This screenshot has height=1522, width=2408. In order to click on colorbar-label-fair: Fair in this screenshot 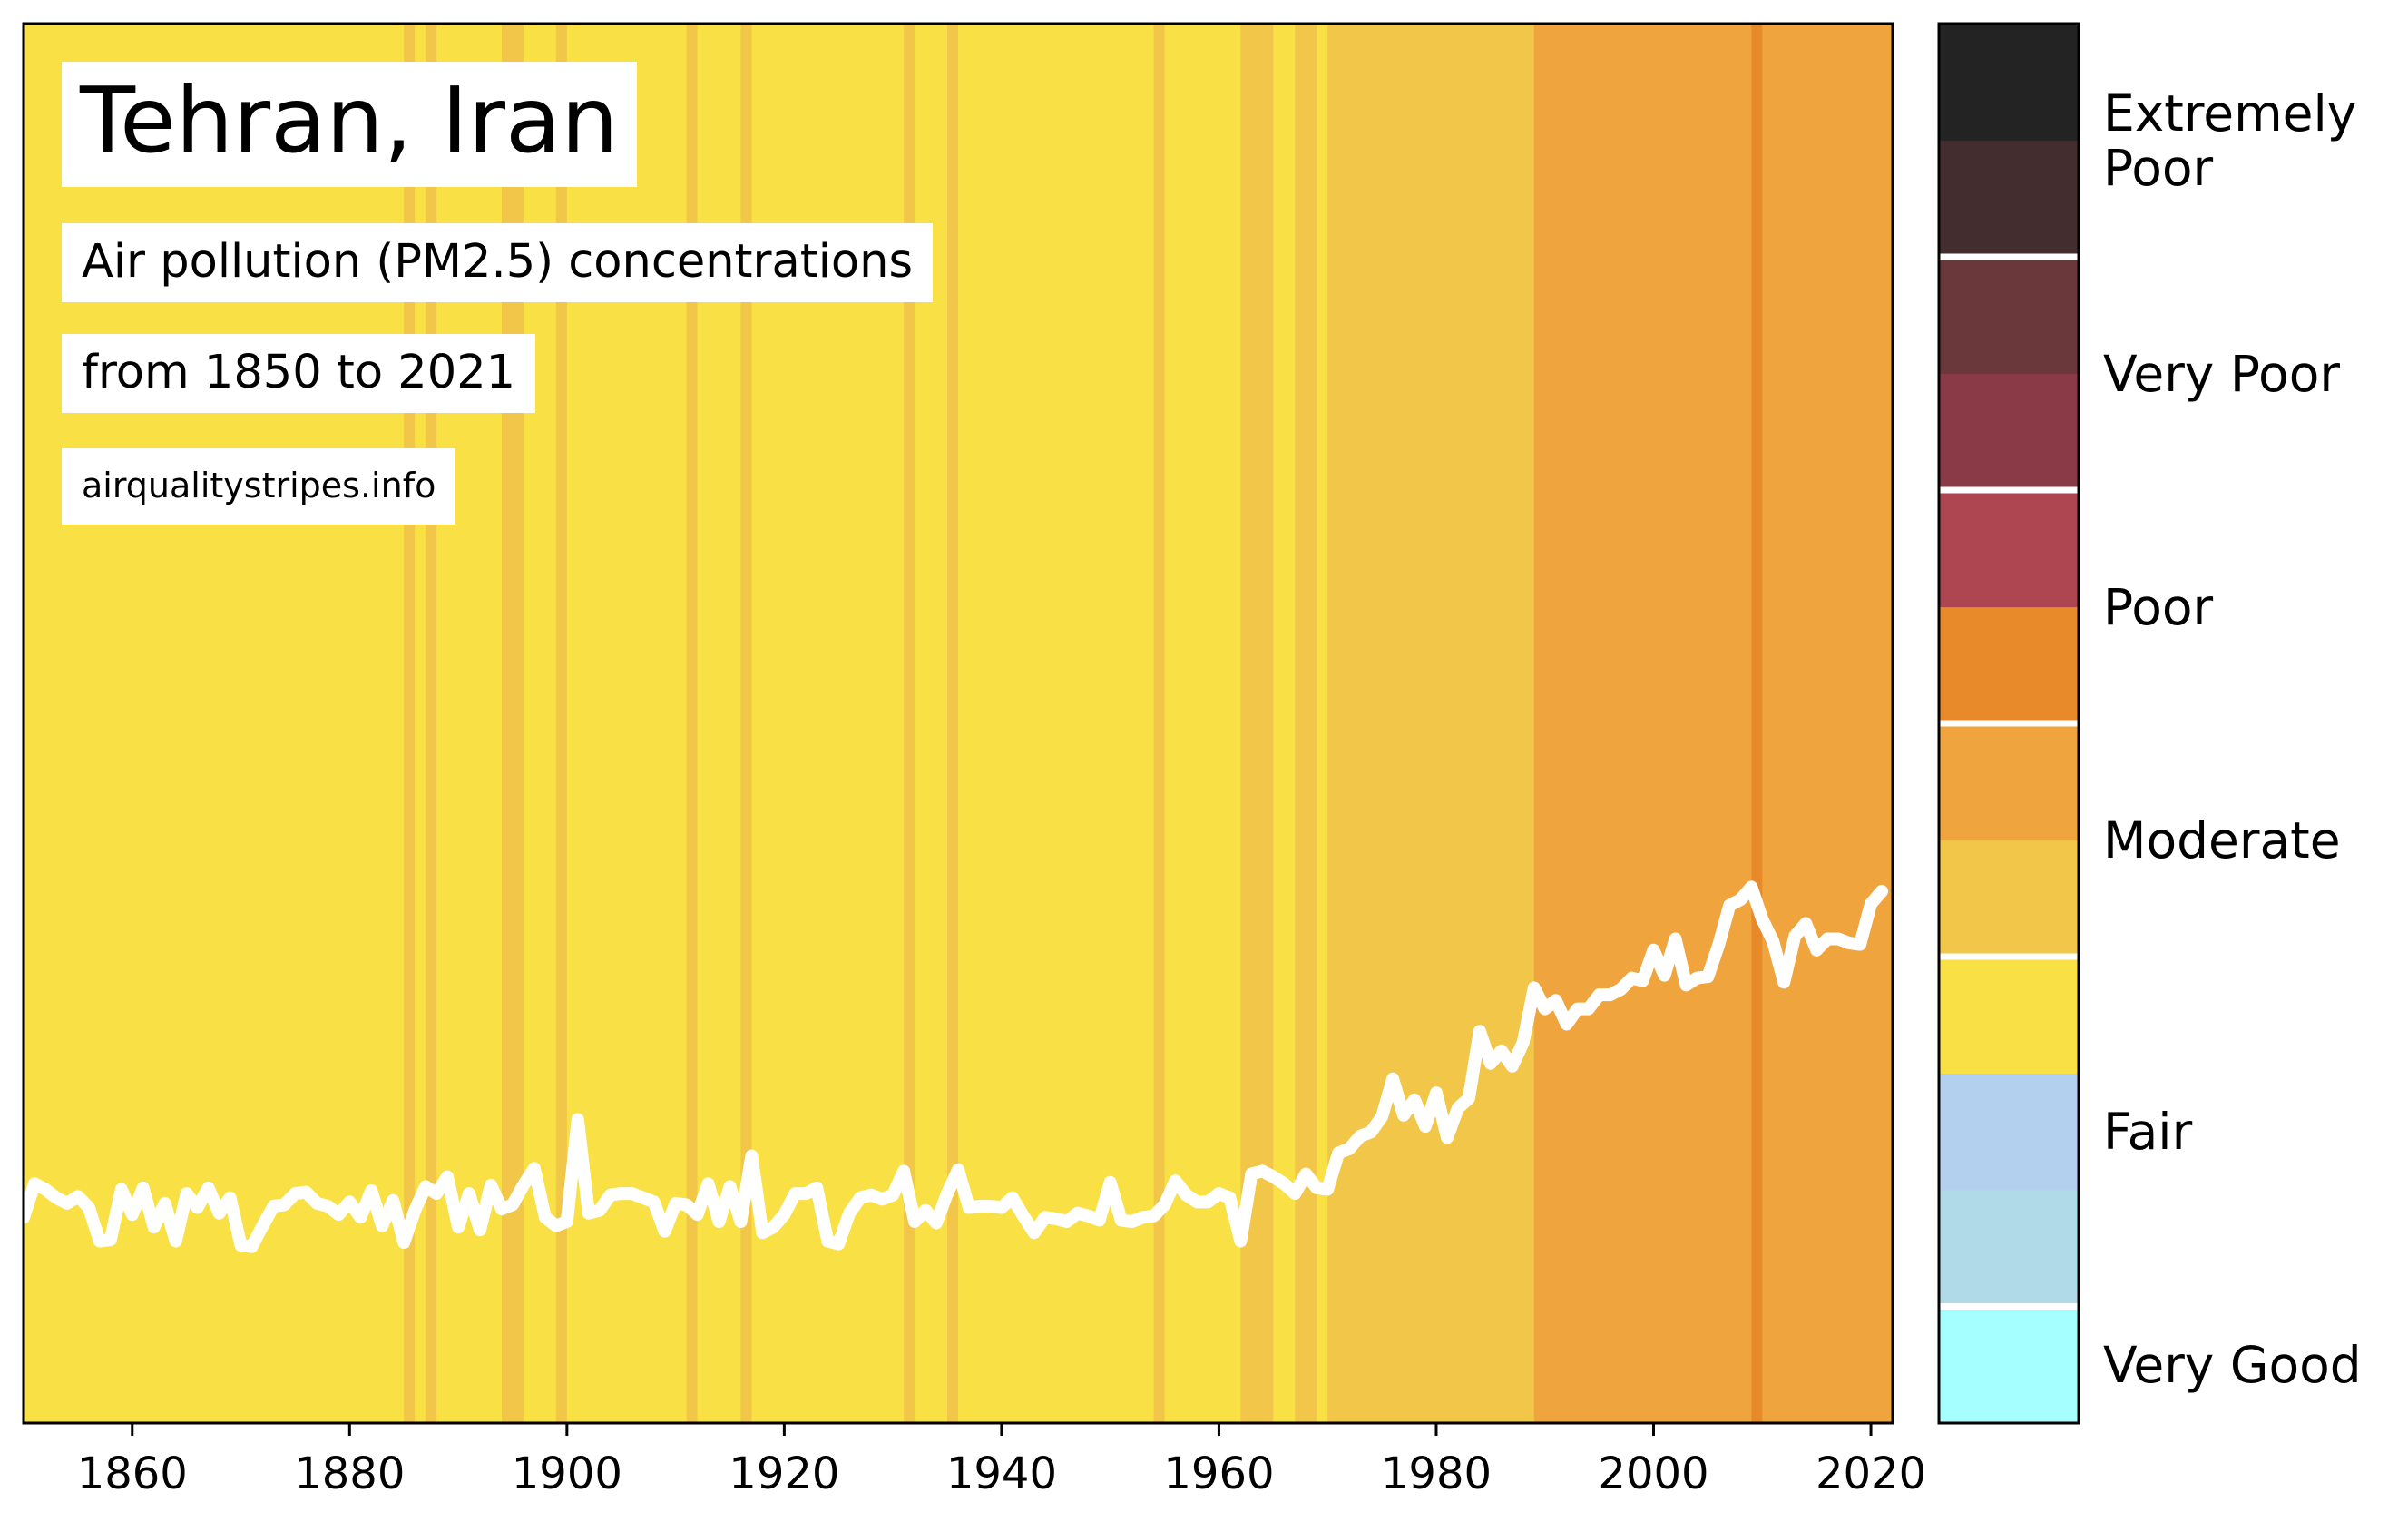, I will do `click(2148, 1131)`.